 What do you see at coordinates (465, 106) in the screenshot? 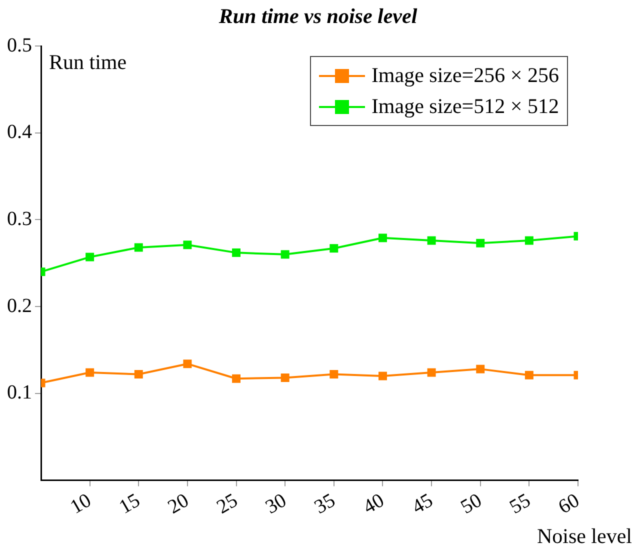
I see `legend-label: Image size=512 × 512` at bounding box center [465, 106].